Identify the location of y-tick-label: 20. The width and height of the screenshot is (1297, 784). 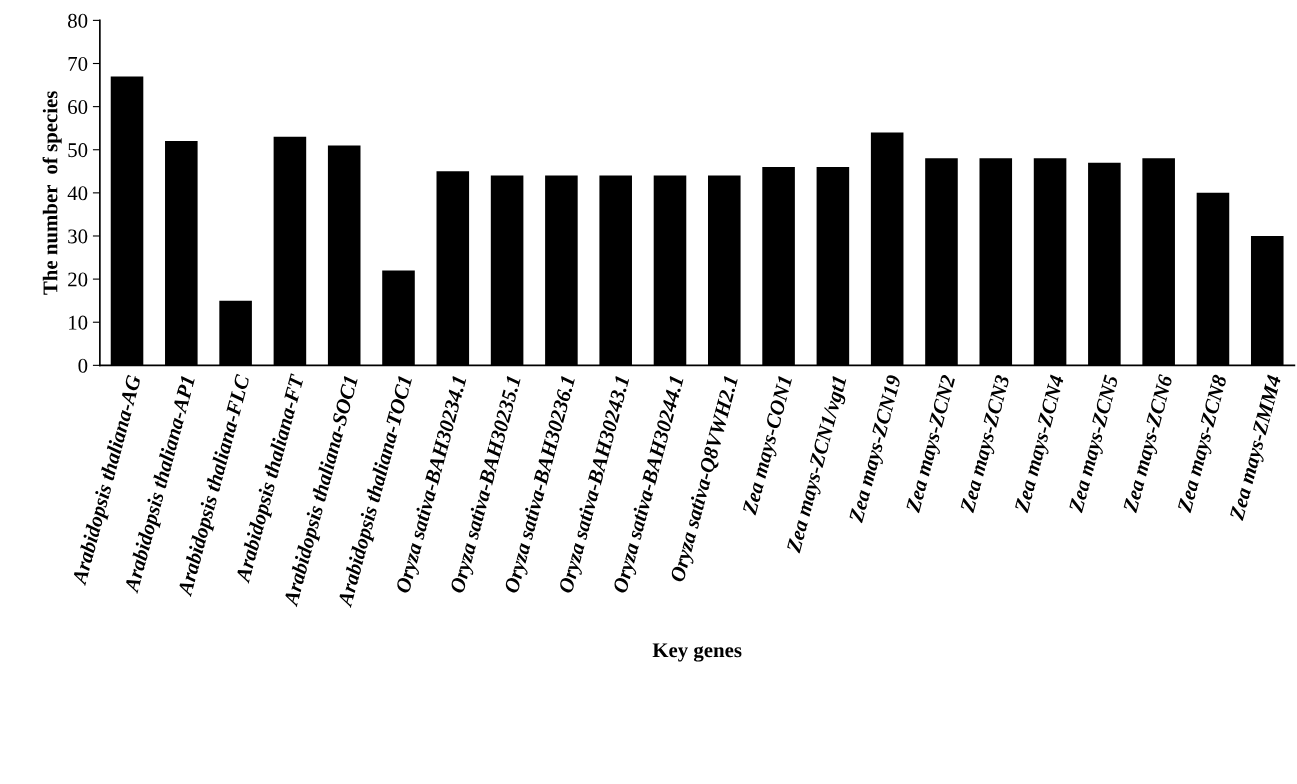
(78, 279).